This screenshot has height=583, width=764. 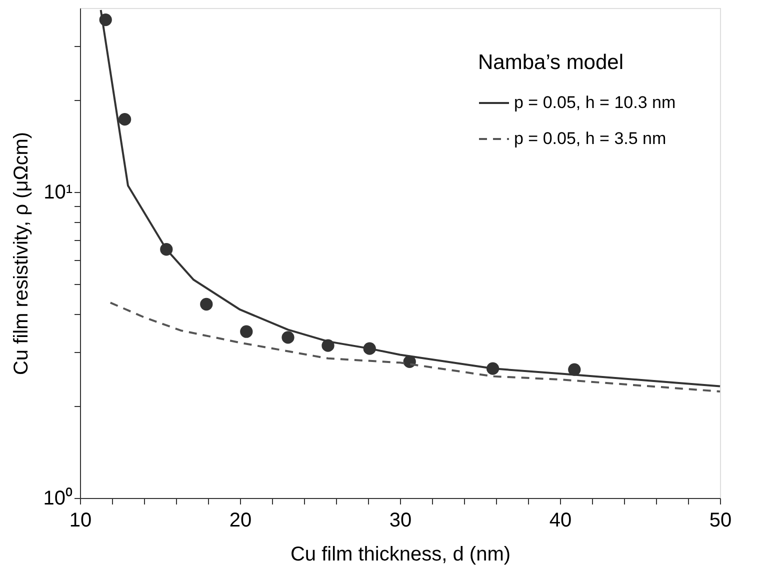 I want to click on x-tick-label: 20, so click(x=240, y=521).